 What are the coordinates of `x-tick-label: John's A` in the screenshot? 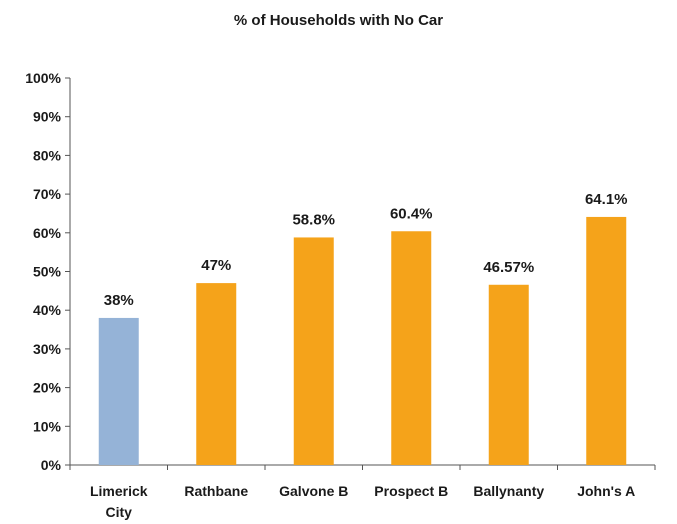 It's located at (606, 491).